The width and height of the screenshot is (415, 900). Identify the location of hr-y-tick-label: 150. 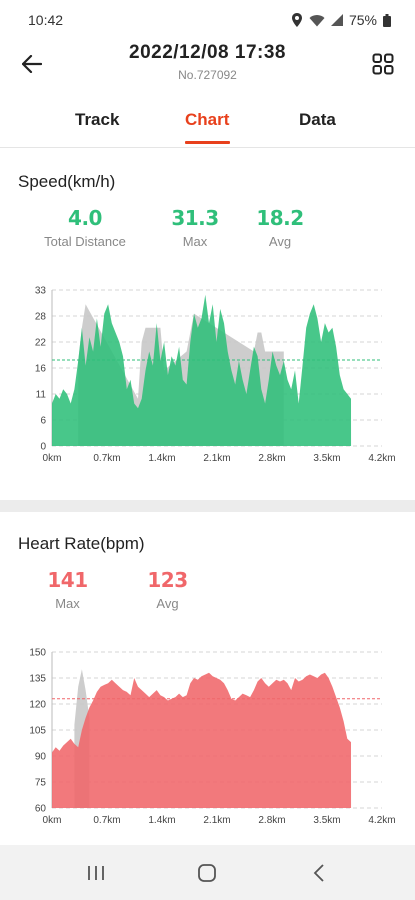
(37, 653).